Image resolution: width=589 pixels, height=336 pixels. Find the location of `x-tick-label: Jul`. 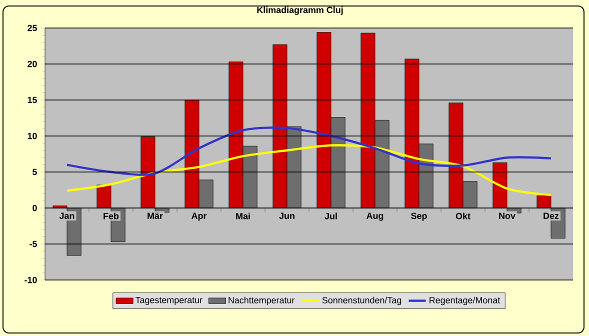

x-tick-label: Jul is located at coordinates (330, 216).